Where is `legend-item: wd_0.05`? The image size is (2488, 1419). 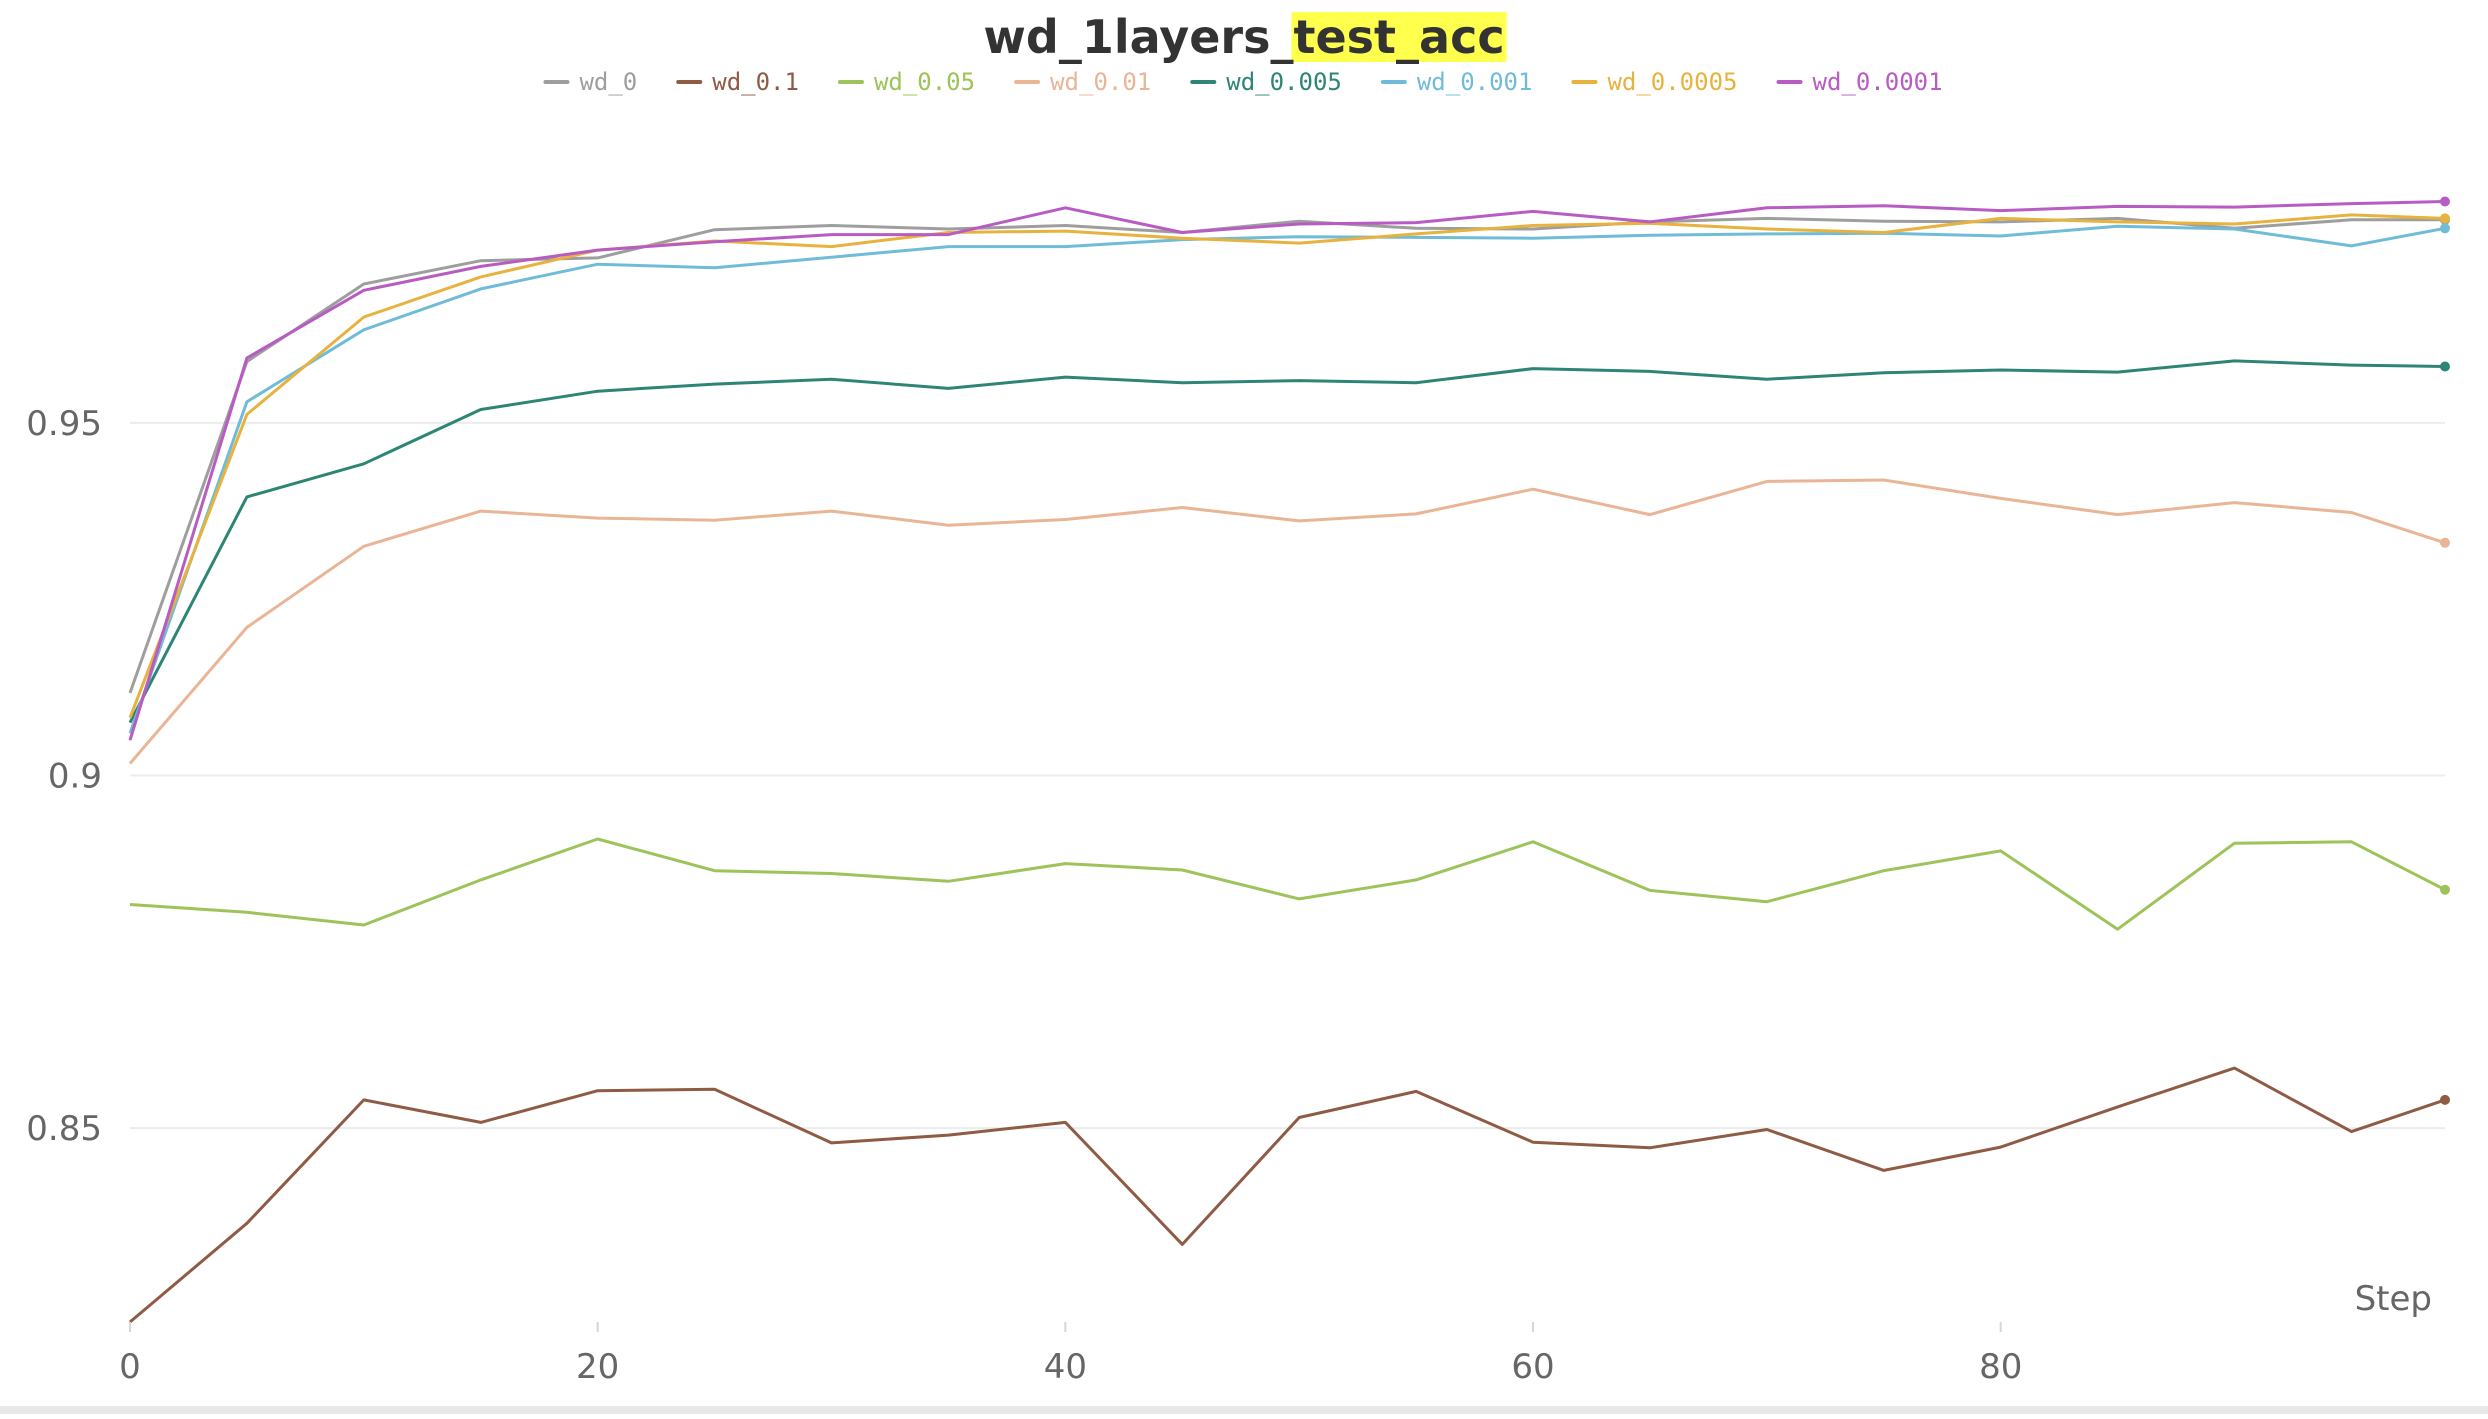
legend-item: wd_0.05 is located at coordinates (906, 82).